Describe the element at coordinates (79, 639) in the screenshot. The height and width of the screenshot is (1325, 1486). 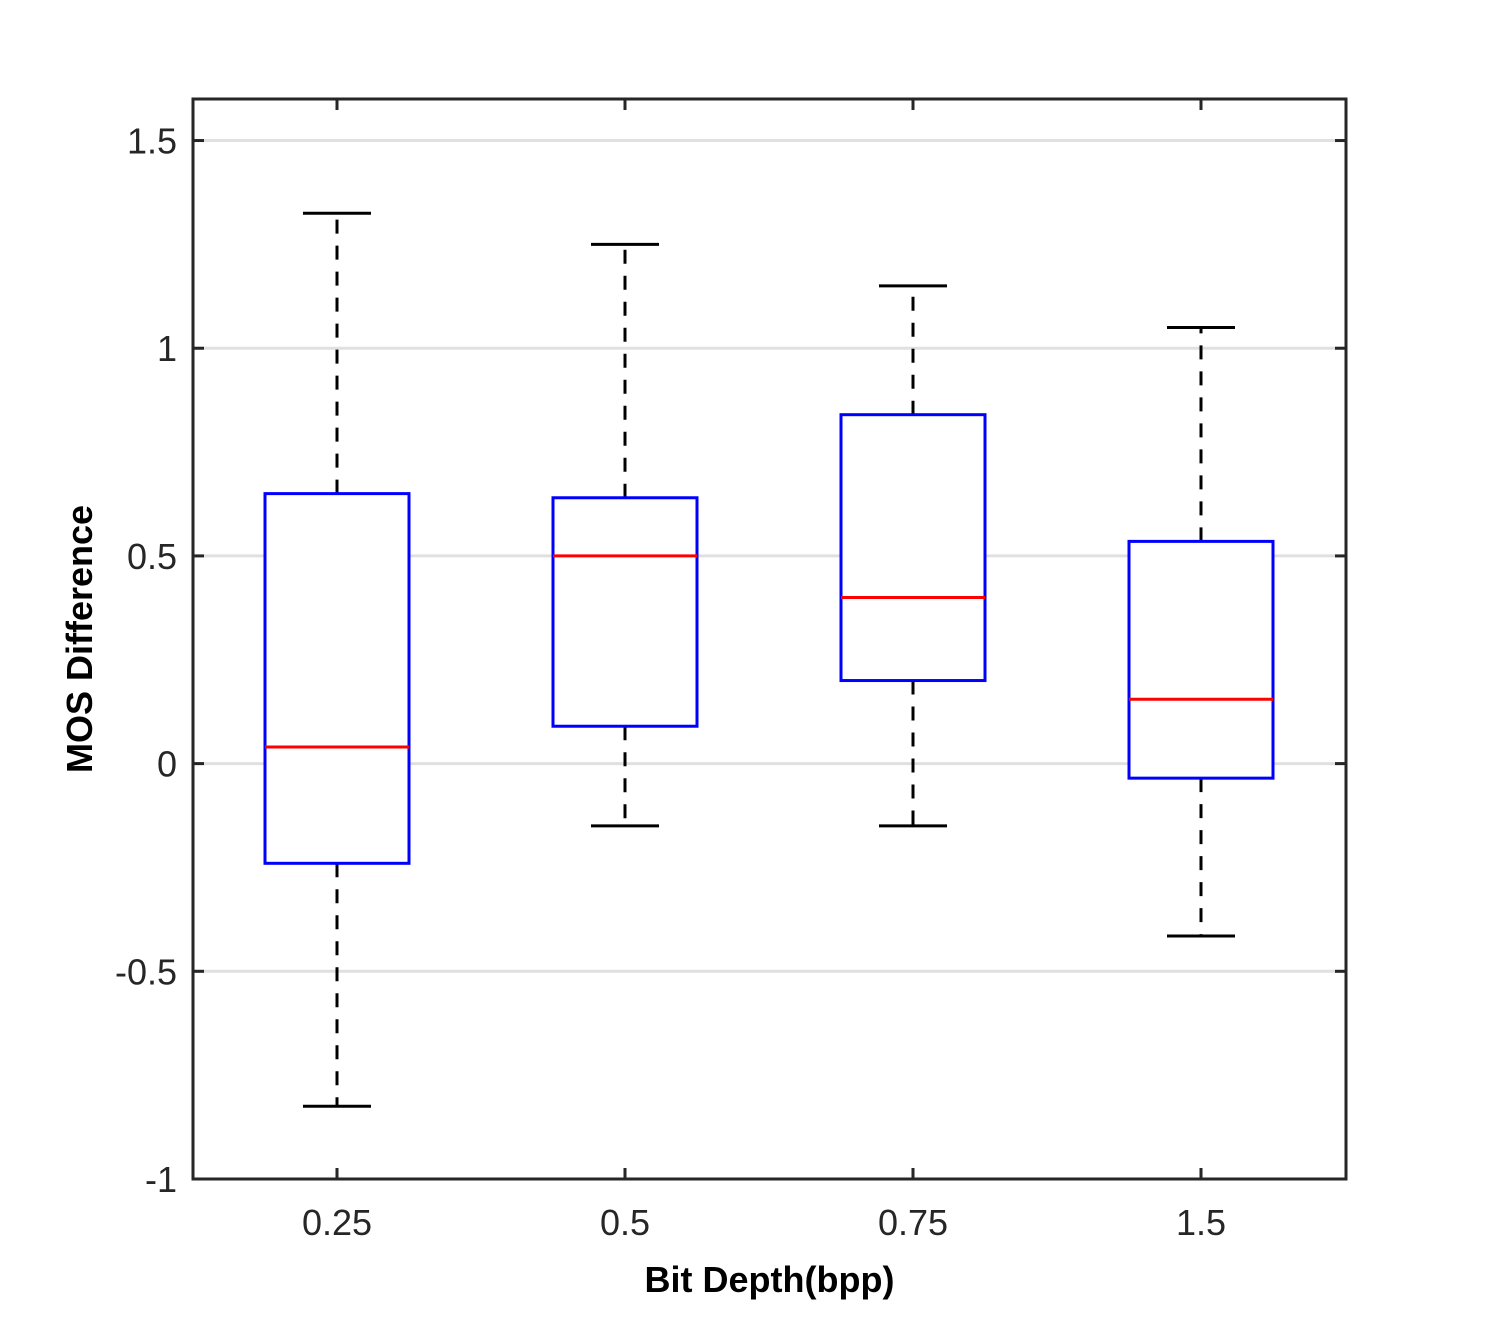
I see `y-axis-title: MOS Difference` at that location.